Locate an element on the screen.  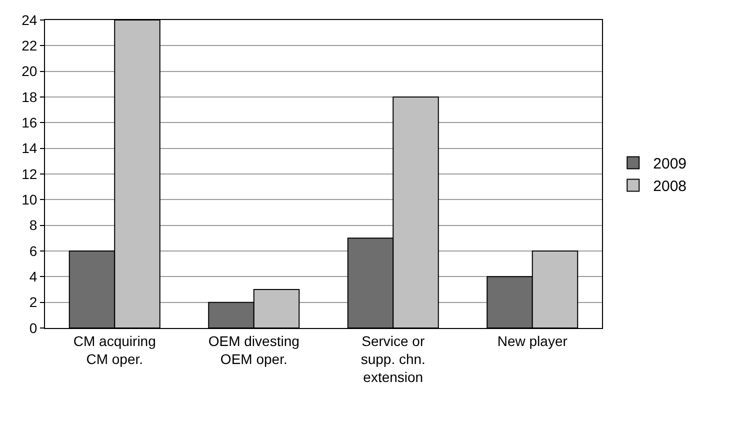
y-tick-label: 0 is located at coordinates (33, 328).